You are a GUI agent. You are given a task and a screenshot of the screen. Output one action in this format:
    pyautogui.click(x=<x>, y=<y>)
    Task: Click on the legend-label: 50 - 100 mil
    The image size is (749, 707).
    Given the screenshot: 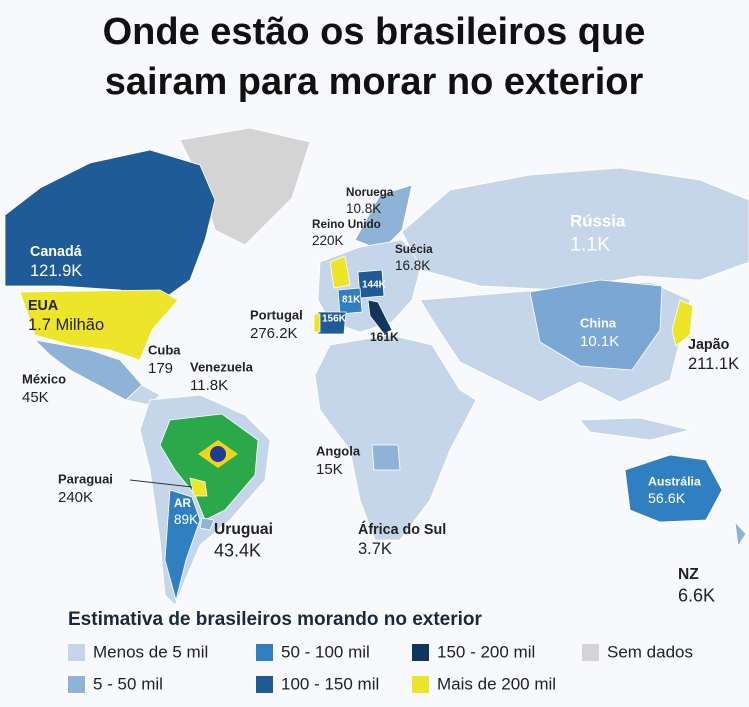 What is the action you would take?
    pyautogui.click(x=325, y=651)
    